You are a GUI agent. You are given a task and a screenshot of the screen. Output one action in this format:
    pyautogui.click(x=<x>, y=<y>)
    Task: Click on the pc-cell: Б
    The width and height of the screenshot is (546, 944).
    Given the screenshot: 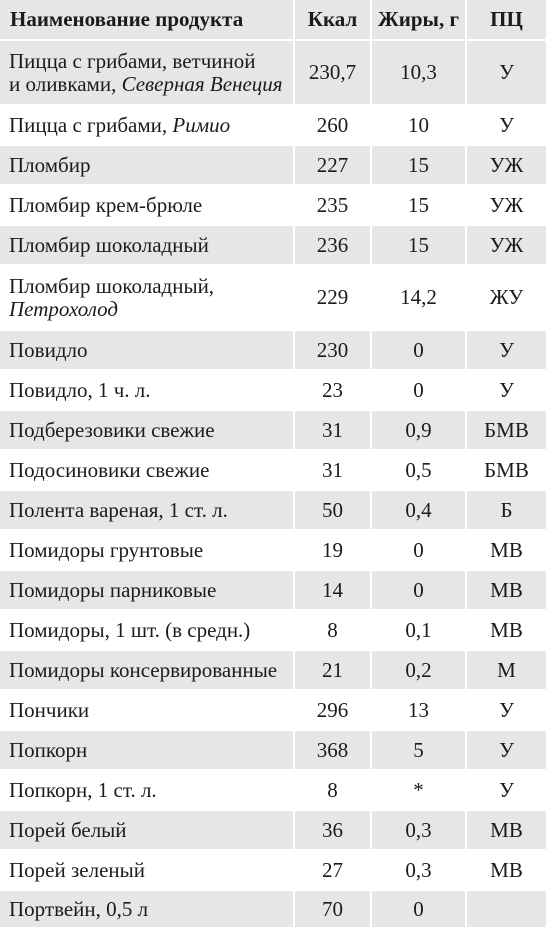 What is the action you would take?
    pyautogui.click(x=505, y=509)
    